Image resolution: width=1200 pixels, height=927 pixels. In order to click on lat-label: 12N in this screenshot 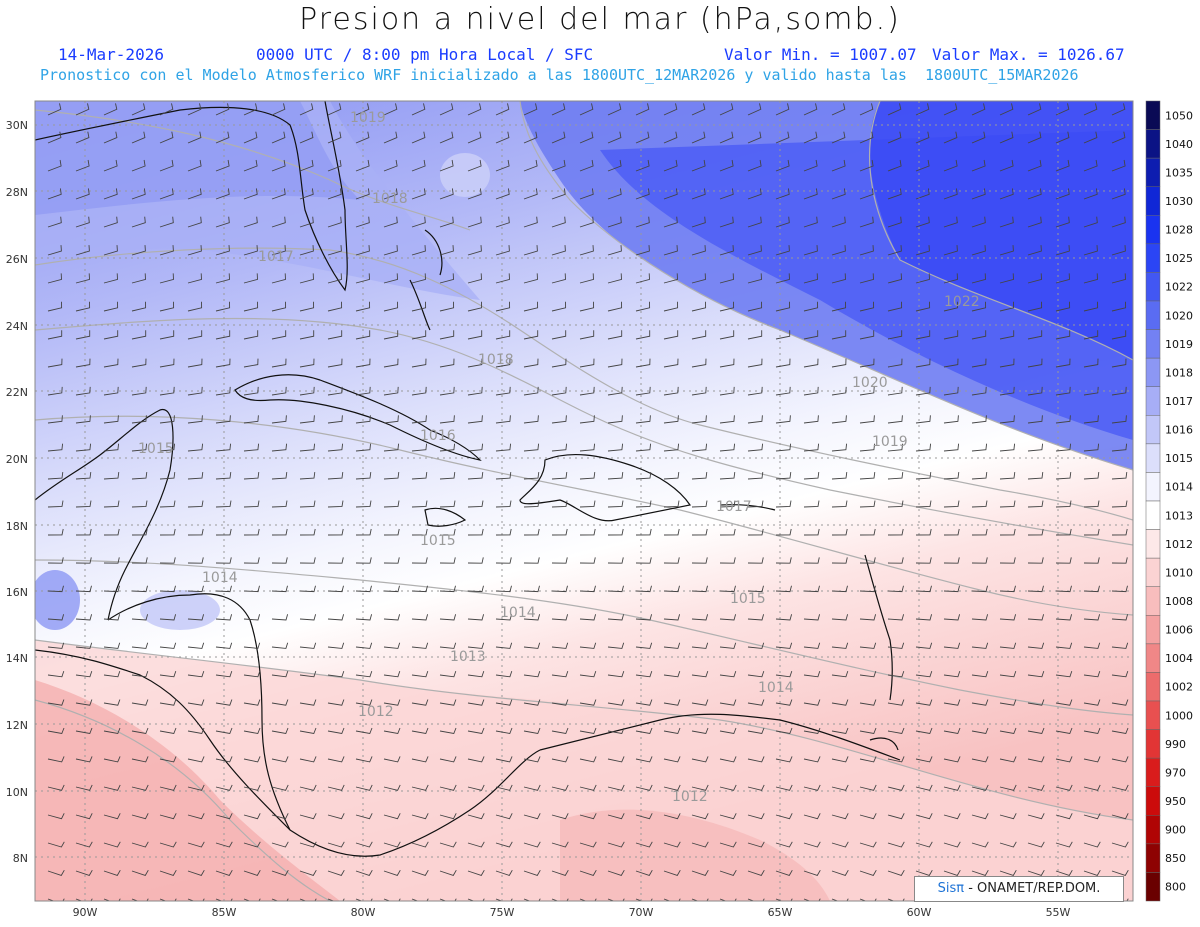, I will do `click(17, 725)`.